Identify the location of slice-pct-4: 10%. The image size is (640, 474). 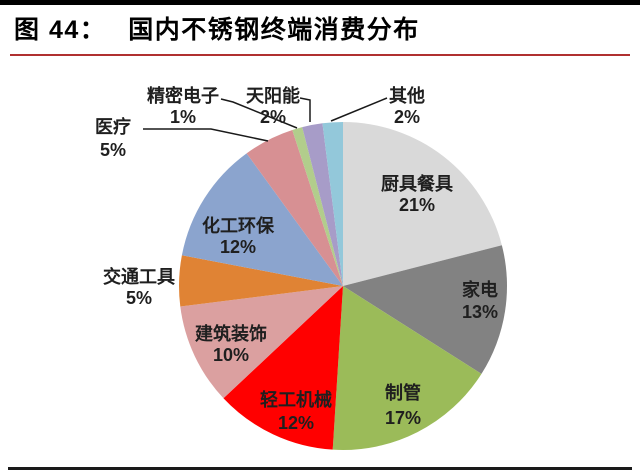
(231, 355).